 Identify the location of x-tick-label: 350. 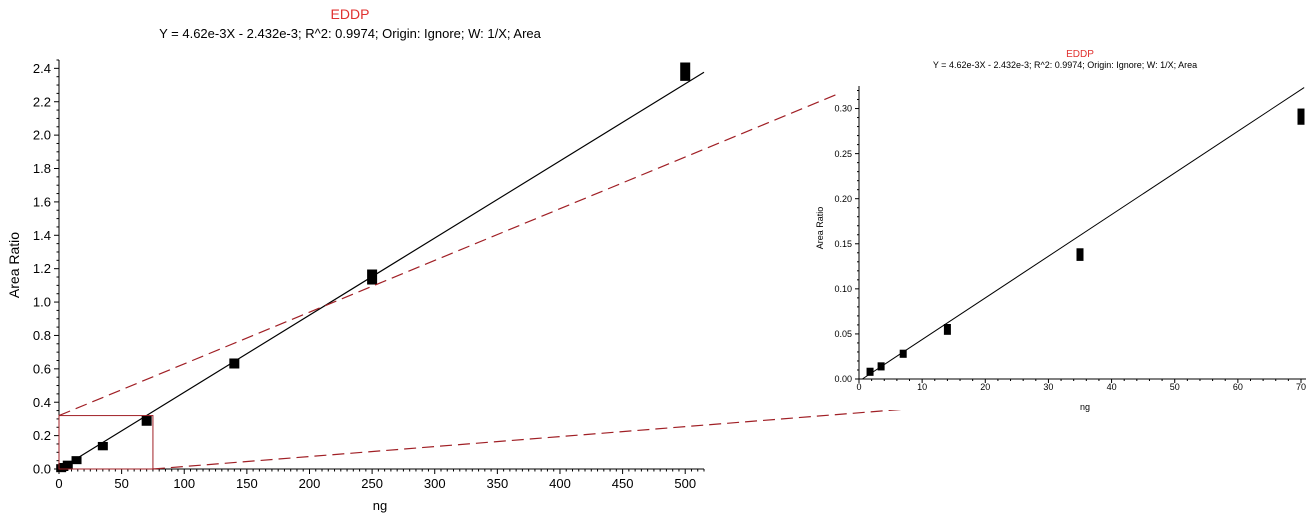
(497, 483).